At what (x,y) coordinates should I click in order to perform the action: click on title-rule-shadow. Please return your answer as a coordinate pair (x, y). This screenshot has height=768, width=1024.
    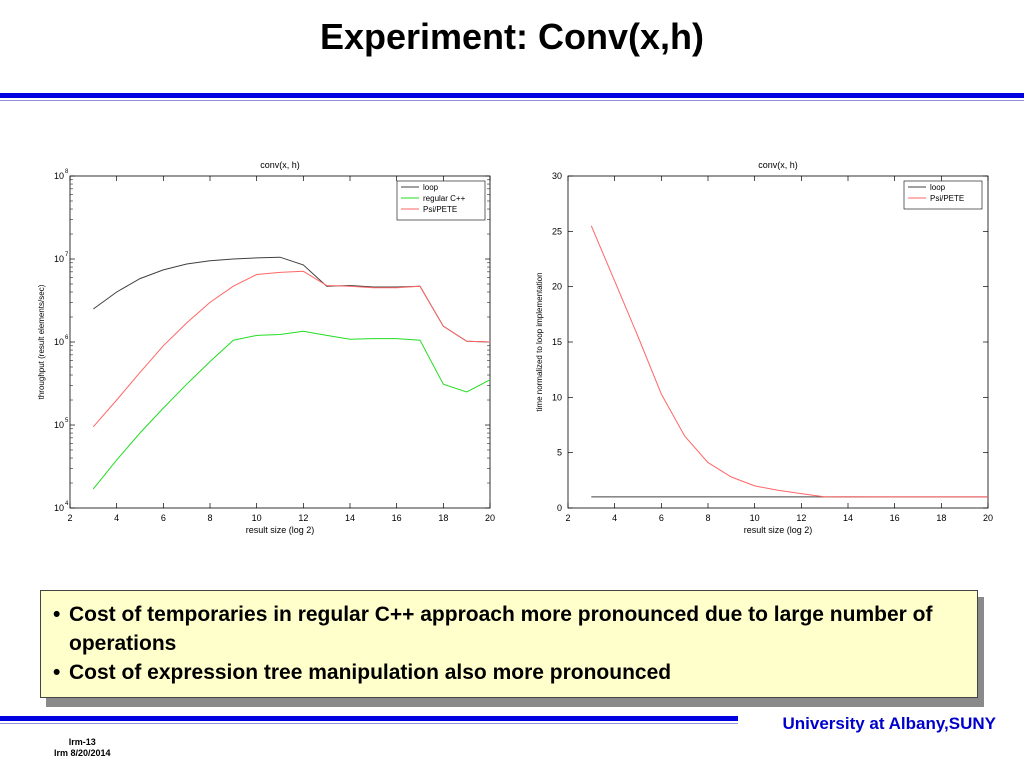
    Looking at the image, I should click on (512, 100).